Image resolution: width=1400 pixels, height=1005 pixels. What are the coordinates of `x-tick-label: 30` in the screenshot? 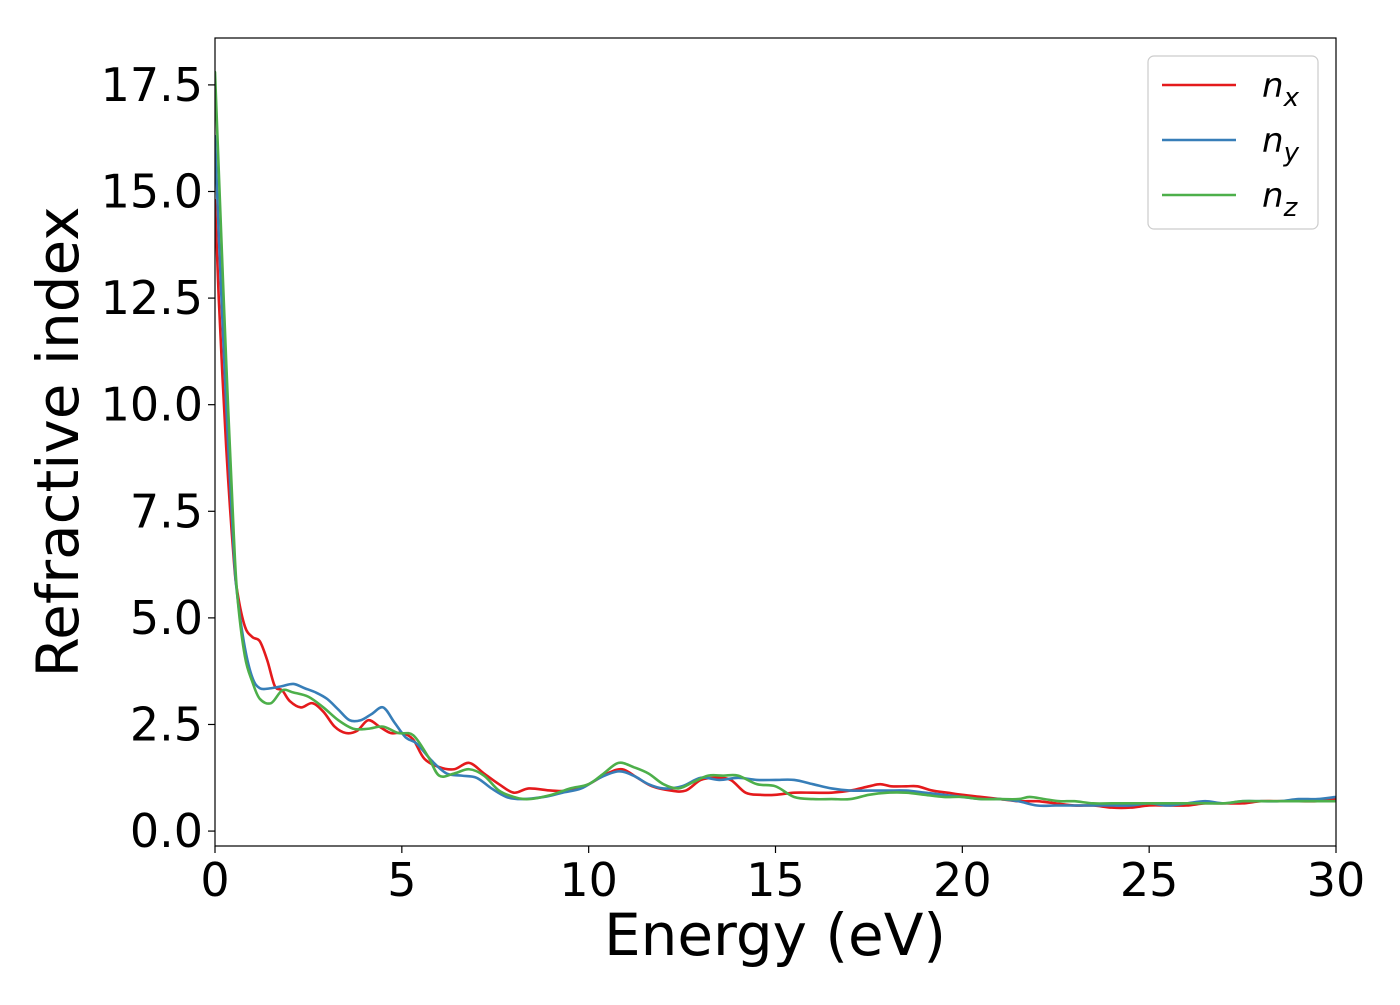 It's located at (1336, 880).